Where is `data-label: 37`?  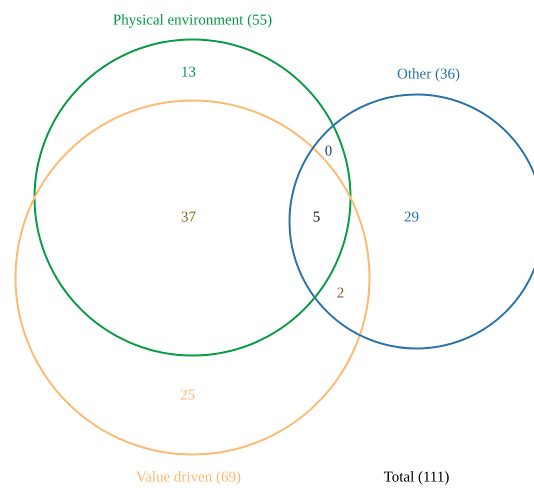 data-label: 37 is located at coordinates (188, 218).